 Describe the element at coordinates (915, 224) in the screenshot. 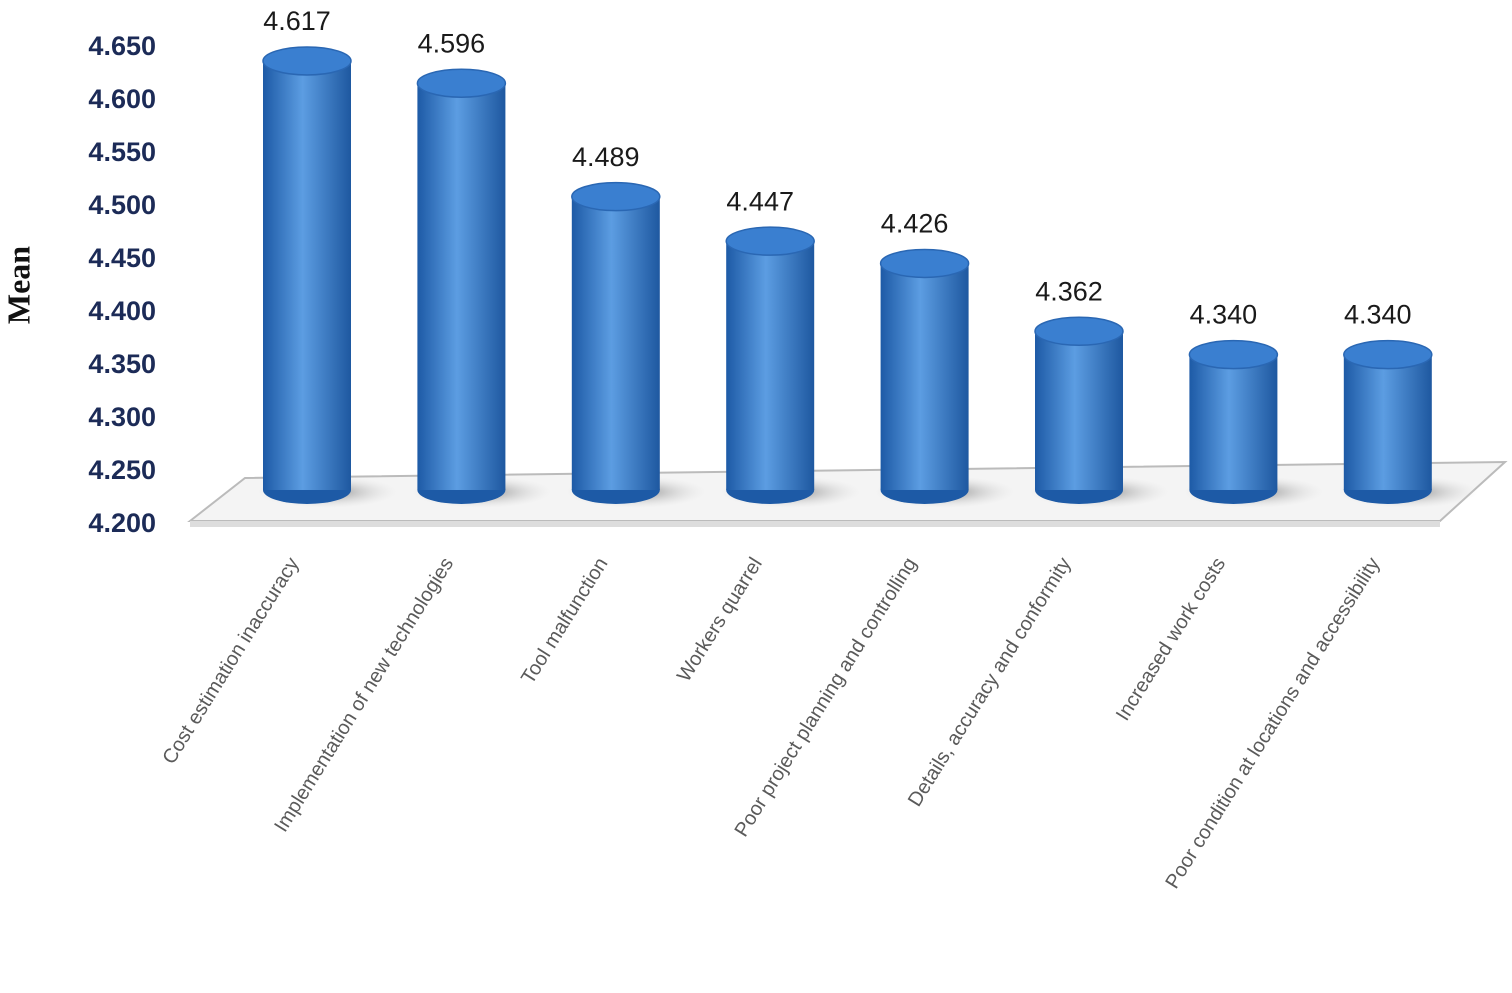

I see `value-label: 4.426` at that location.